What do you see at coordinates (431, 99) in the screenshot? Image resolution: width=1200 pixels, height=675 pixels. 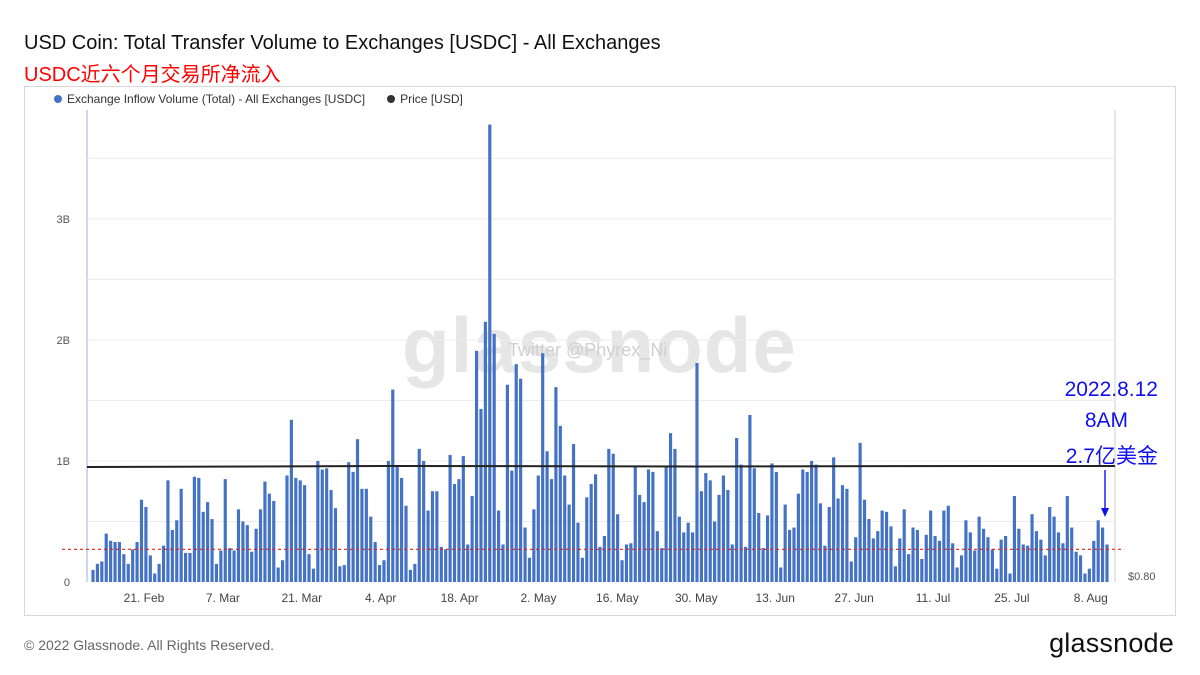 I see `legend-label-price: Price [USD]` at bounding box center [431, 99].